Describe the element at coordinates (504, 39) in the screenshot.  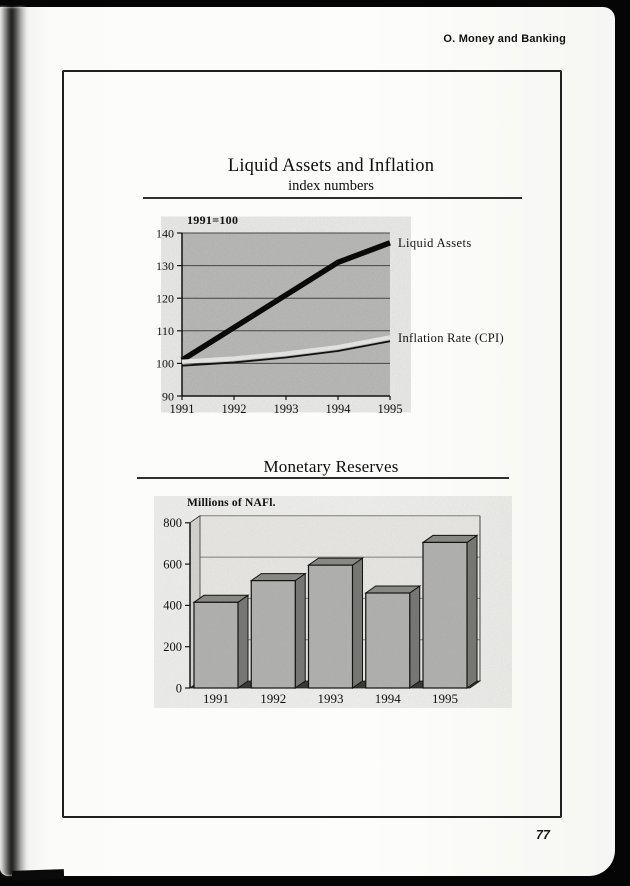
I see `section-header: O. Money and Banking` at that location.